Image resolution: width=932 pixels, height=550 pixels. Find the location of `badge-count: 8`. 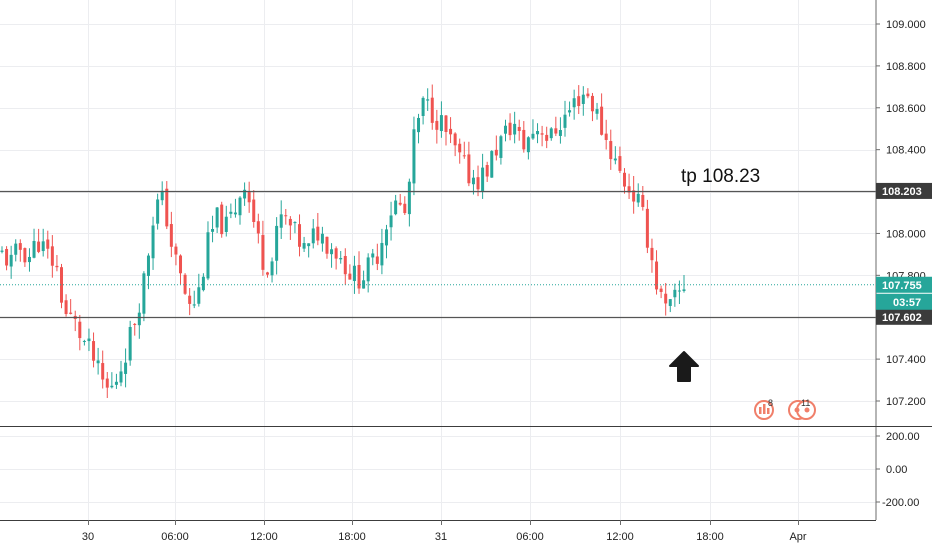

badge-count: 8 is located at coordinates (770, 403).